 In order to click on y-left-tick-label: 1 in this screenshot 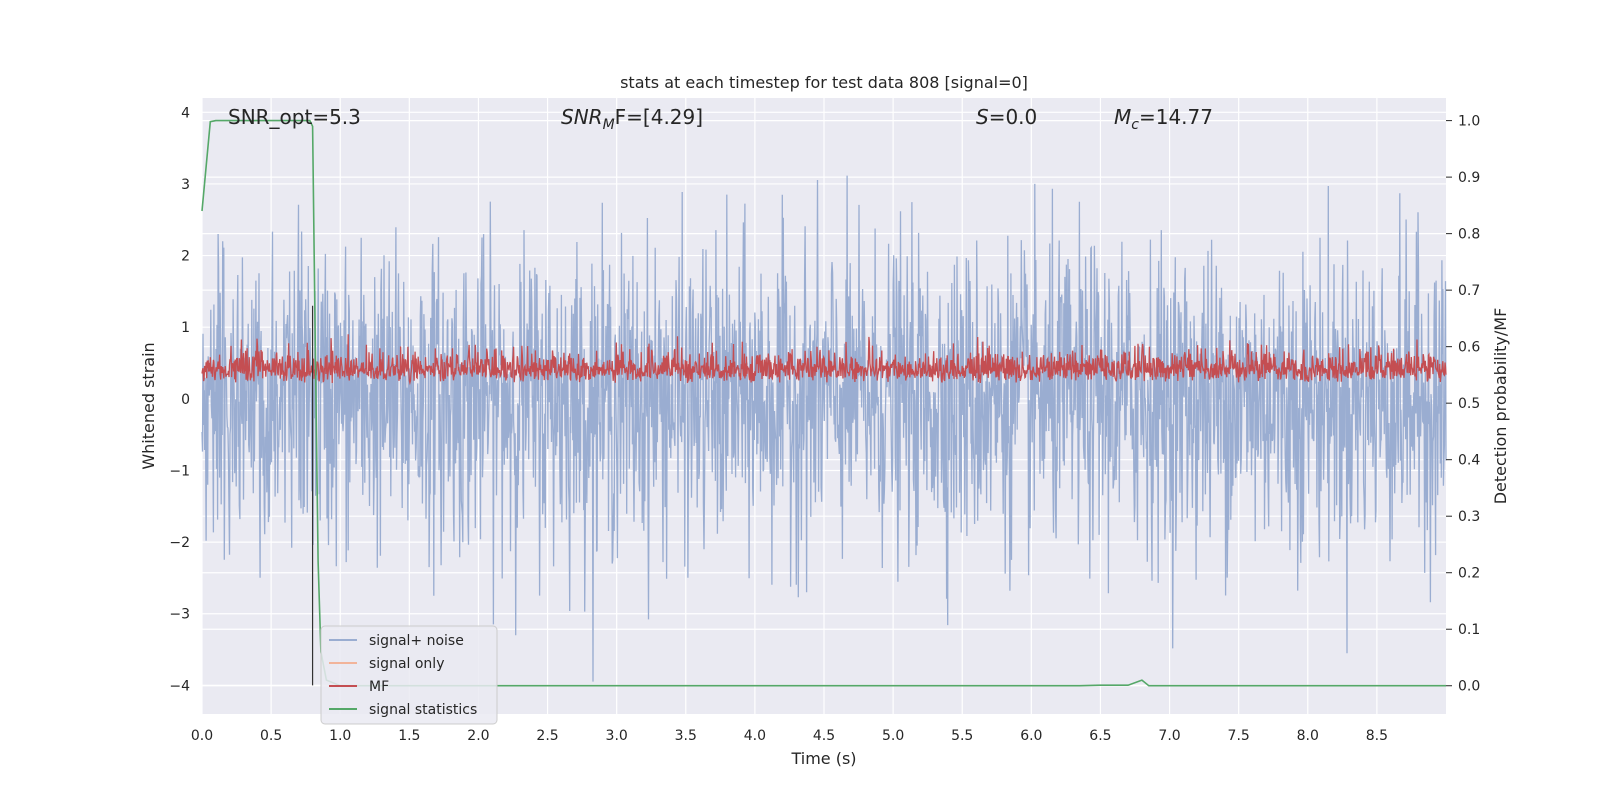, I will do `click(185, 328)`.